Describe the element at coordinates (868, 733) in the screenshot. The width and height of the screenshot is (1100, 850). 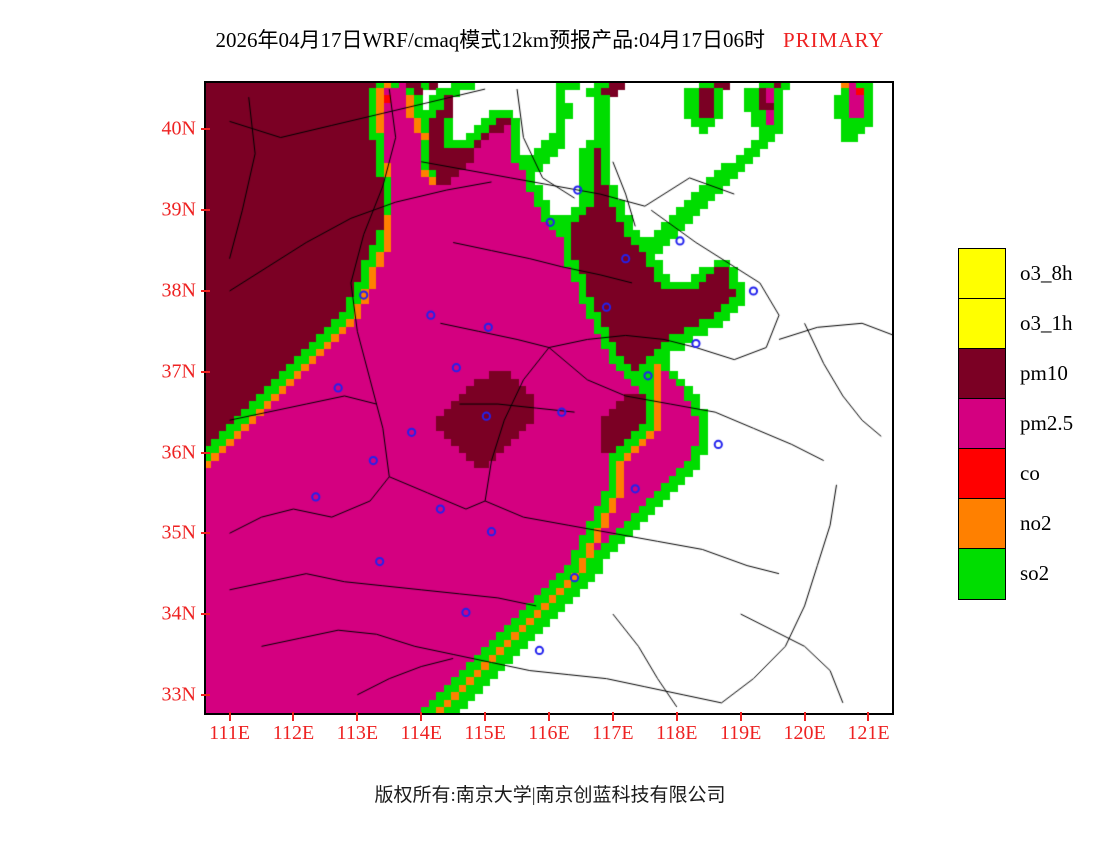
I see `lon-tick-label-121E: 121E` at that location.